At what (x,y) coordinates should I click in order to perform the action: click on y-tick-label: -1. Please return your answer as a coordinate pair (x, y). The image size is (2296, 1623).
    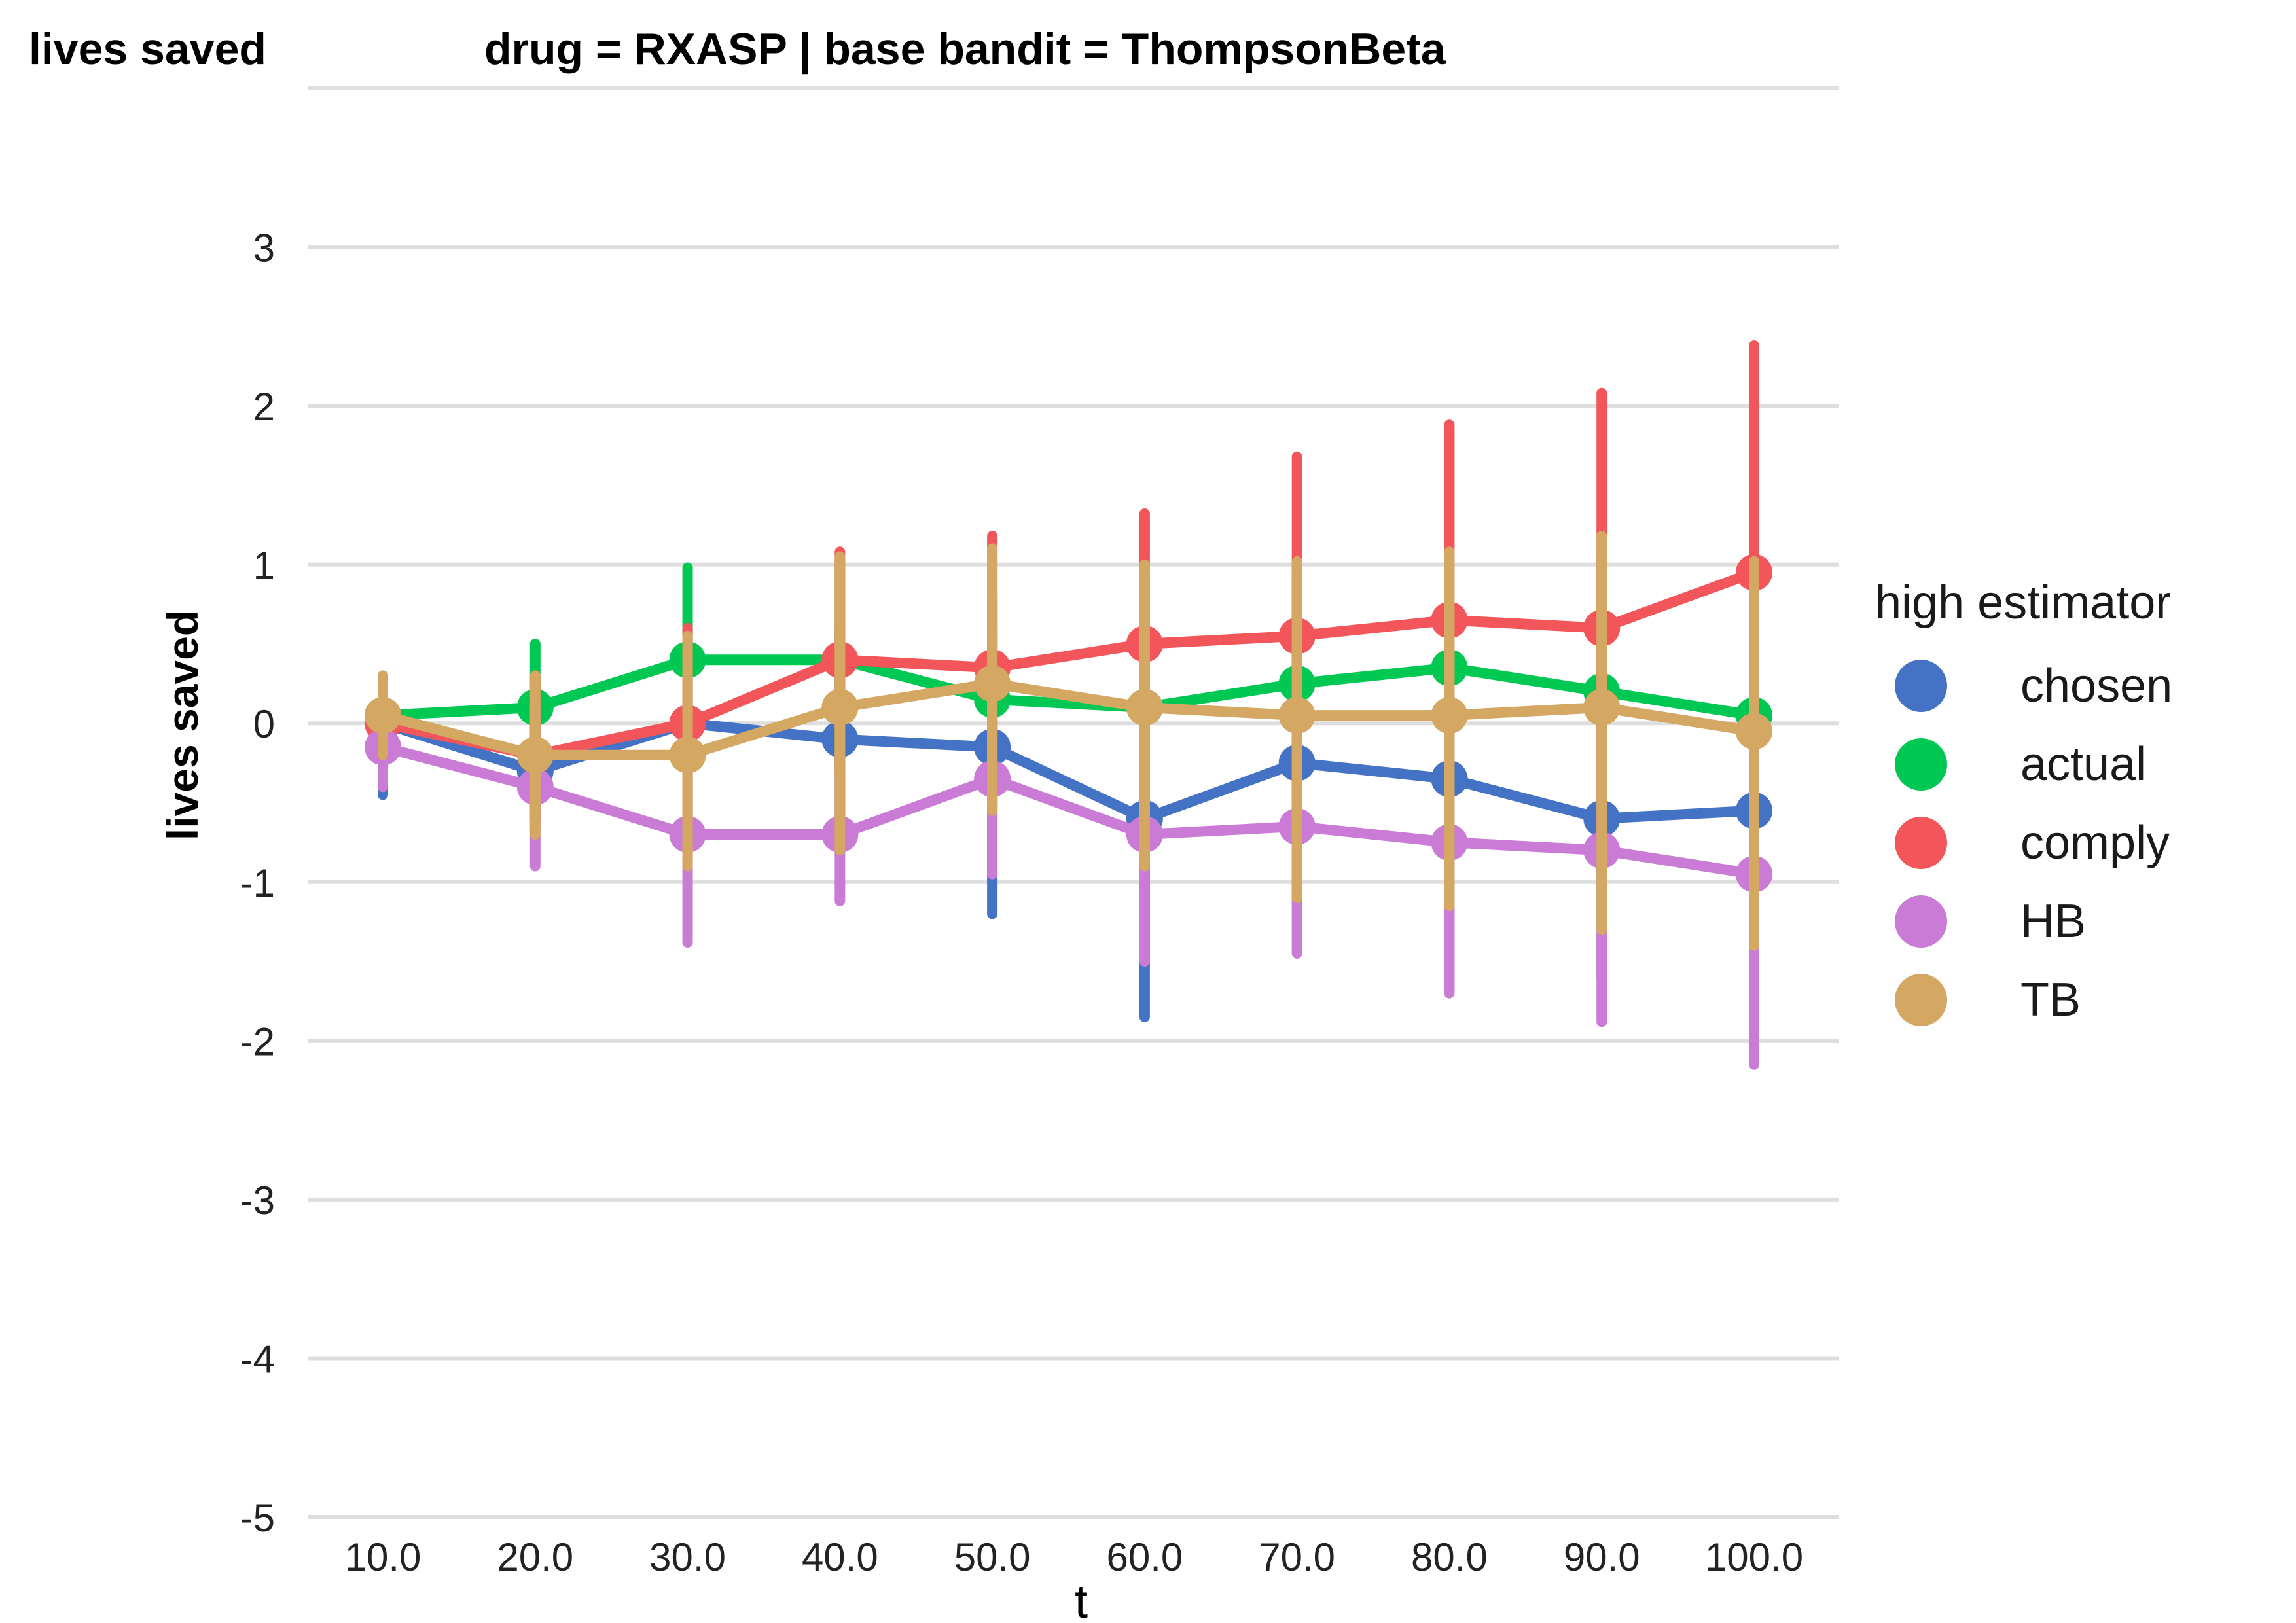
    Looking at the image, I should click on (257, 883).